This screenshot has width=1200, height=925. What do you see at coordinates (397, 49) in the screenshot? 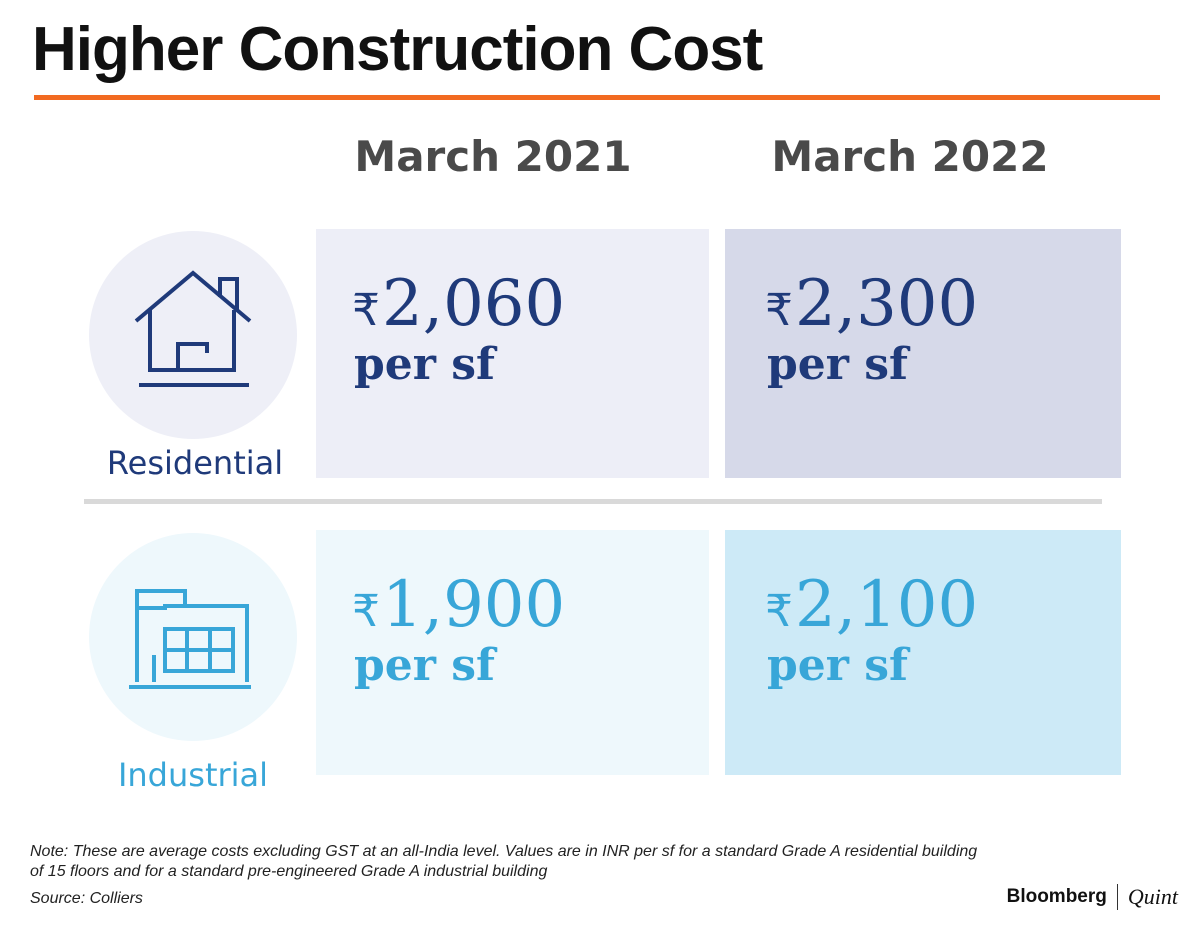
I see `page-title: Higher Construction Cost` at bounding box center [397, 49].